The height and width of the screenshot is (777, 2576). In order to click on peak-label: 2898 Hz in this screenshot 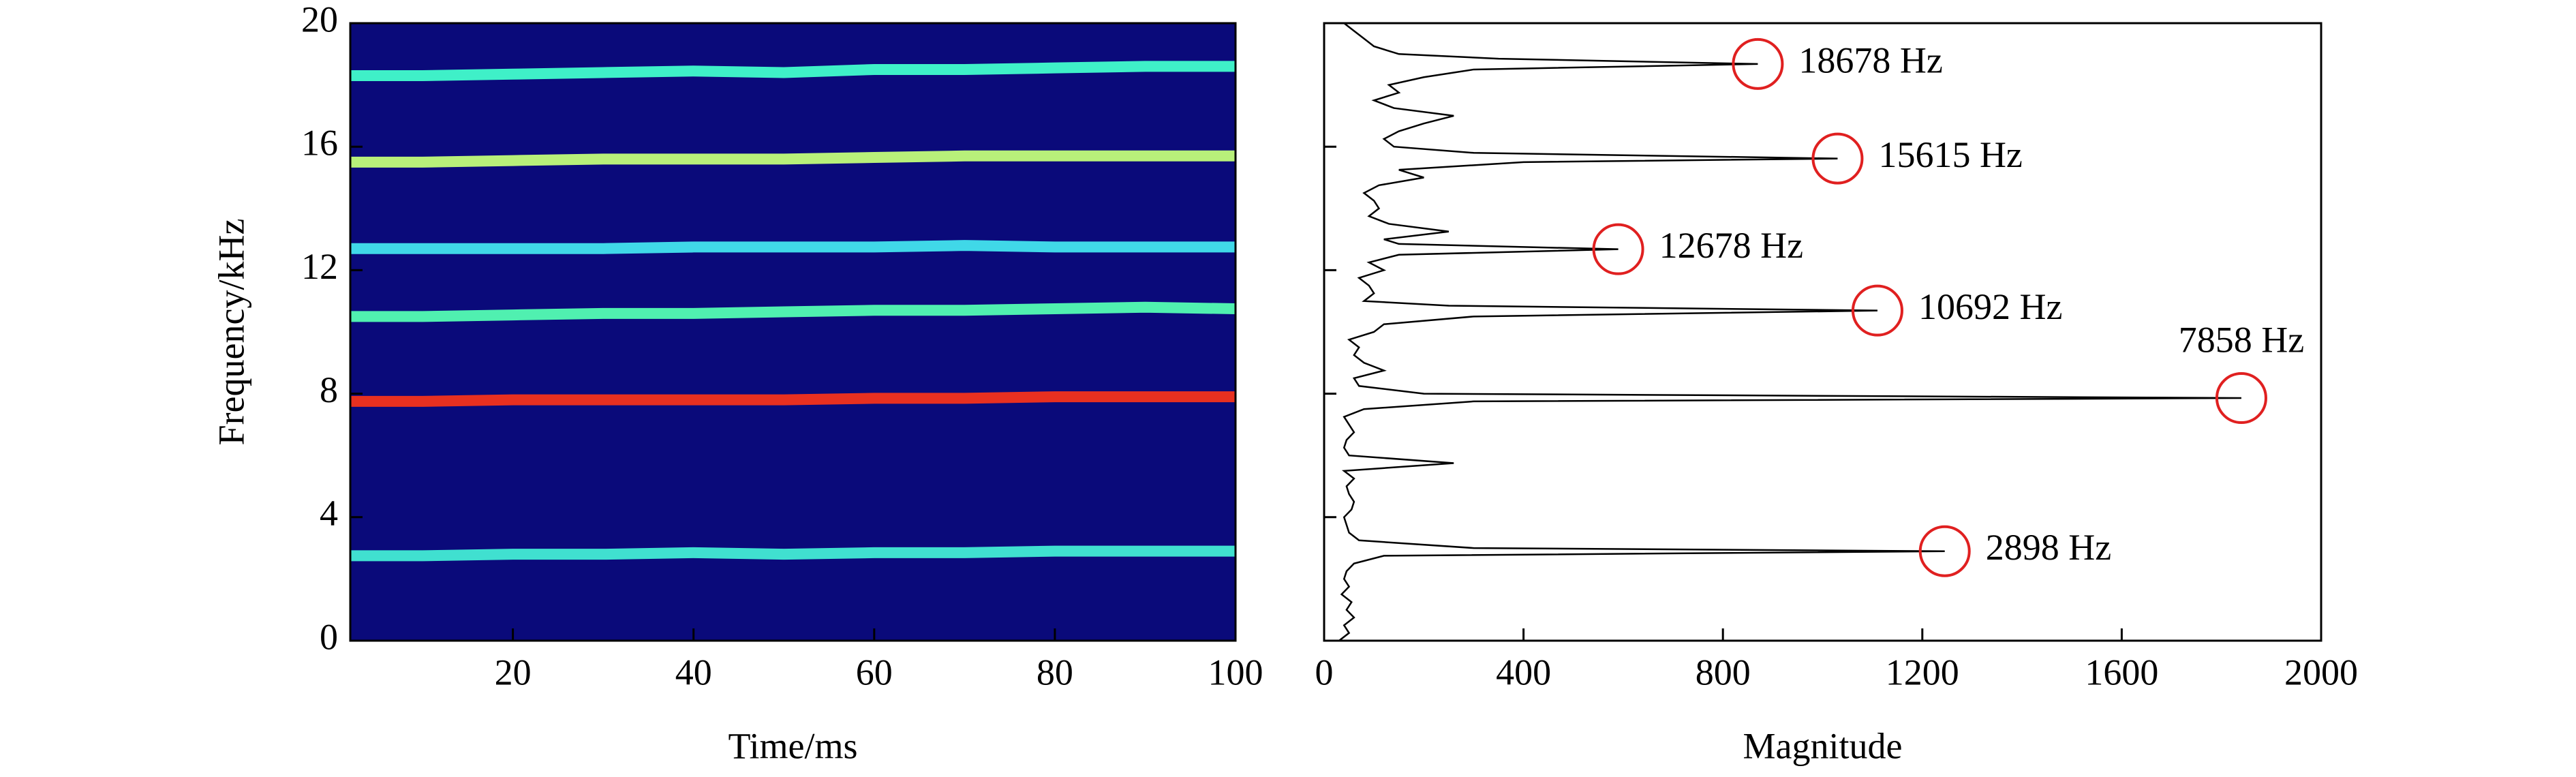, I will do `click(2048, 547)`.